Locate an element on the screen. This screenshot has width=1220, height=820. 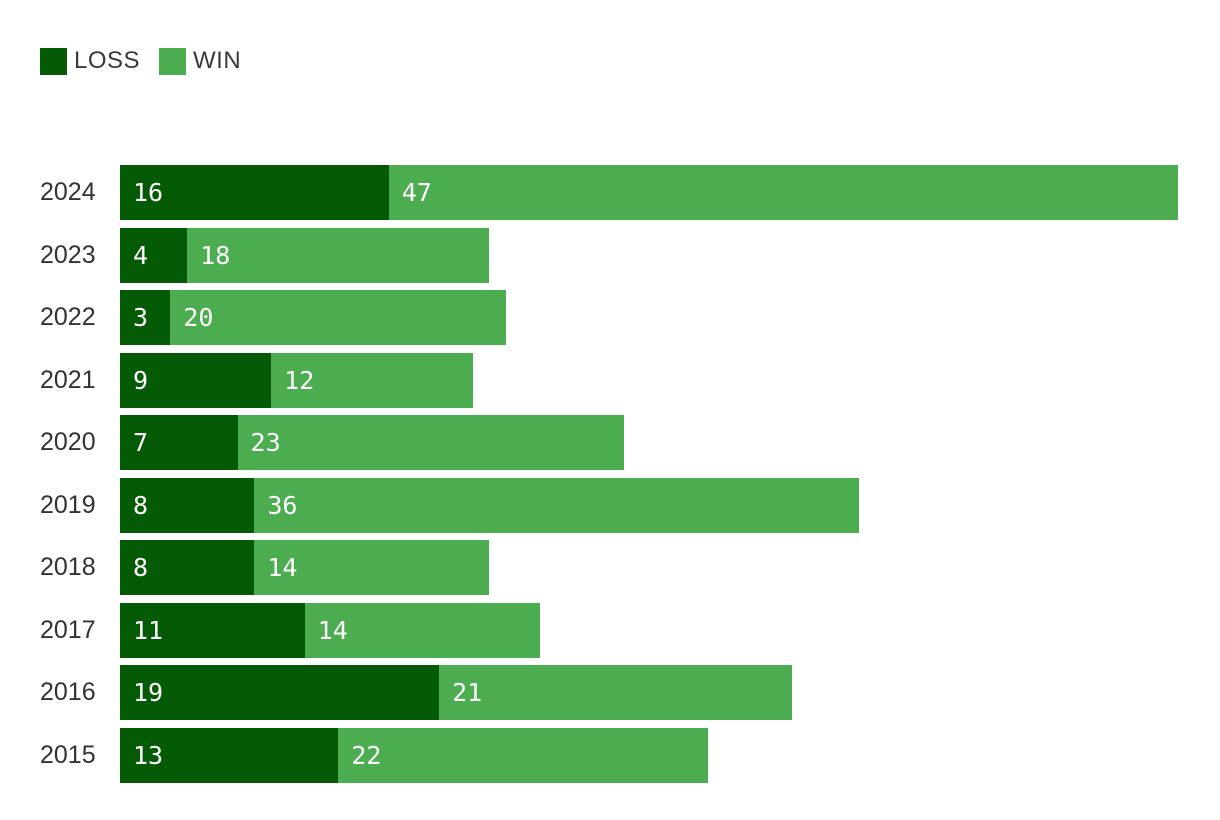
legend-item-loss: LOSS is located at coordinates (90, 61).